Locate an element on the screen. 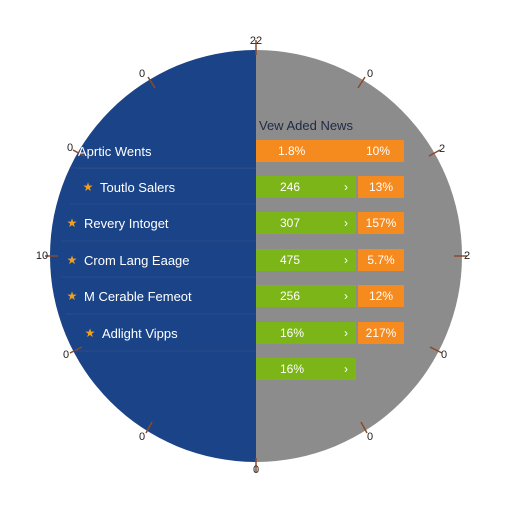 The image size is (512, 512). tick-label-bottom: 0 is located at coordinates (256, 470).